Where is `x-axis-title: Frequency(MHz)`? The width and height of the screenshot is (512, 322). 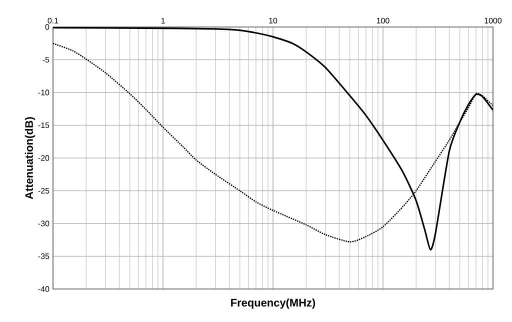 x-axis-title: Frequency(MHz) is located at coordinates (273, 303).